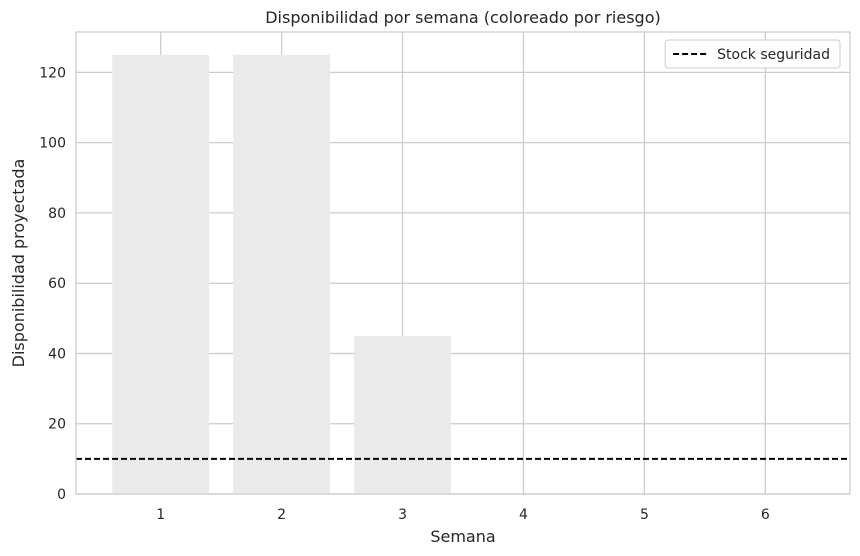 This screenshot has width=860, height=556. What do you see at coordinates (57, 214) in the screenshot?
I see `y-tick-label: 80` at bounding box center [57, 214].